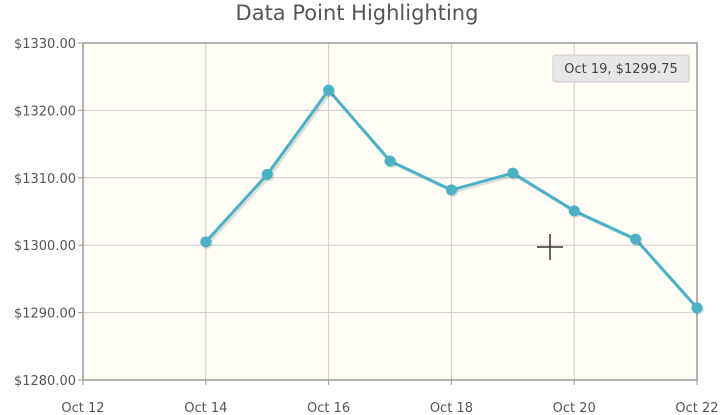  I want to click on y-tick-label: $1300.00, so click(45, 246).